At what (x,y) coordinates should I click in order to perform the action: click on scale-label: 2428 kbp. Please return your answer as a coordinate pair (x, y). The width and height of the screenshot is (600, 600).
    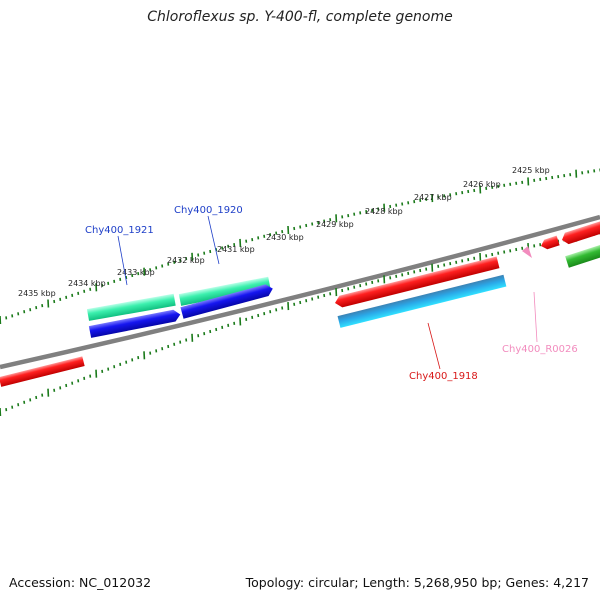
    Looking at the image, I should click on (384, 211).